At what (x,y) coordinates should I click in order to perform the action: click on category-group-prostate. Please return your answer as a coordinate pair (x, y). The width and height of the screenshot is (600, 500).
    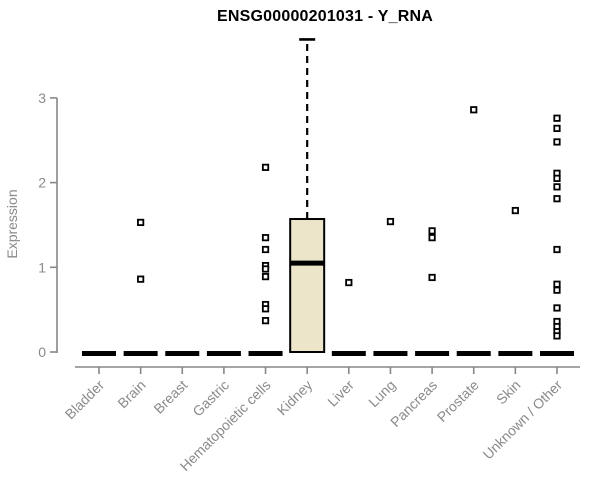
    Looking at the image, I should click on (473, 231).